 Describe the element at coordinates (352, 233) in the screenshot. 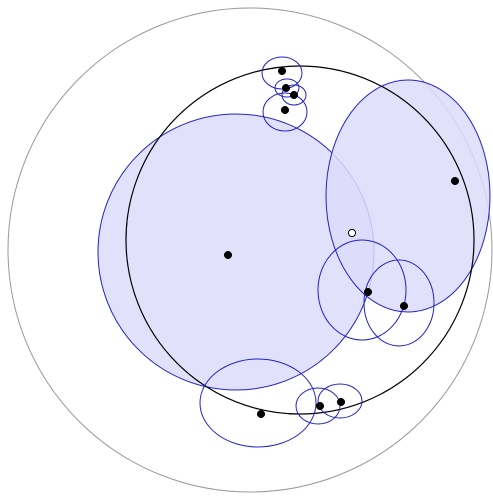

I see `point-hollow` at that location.